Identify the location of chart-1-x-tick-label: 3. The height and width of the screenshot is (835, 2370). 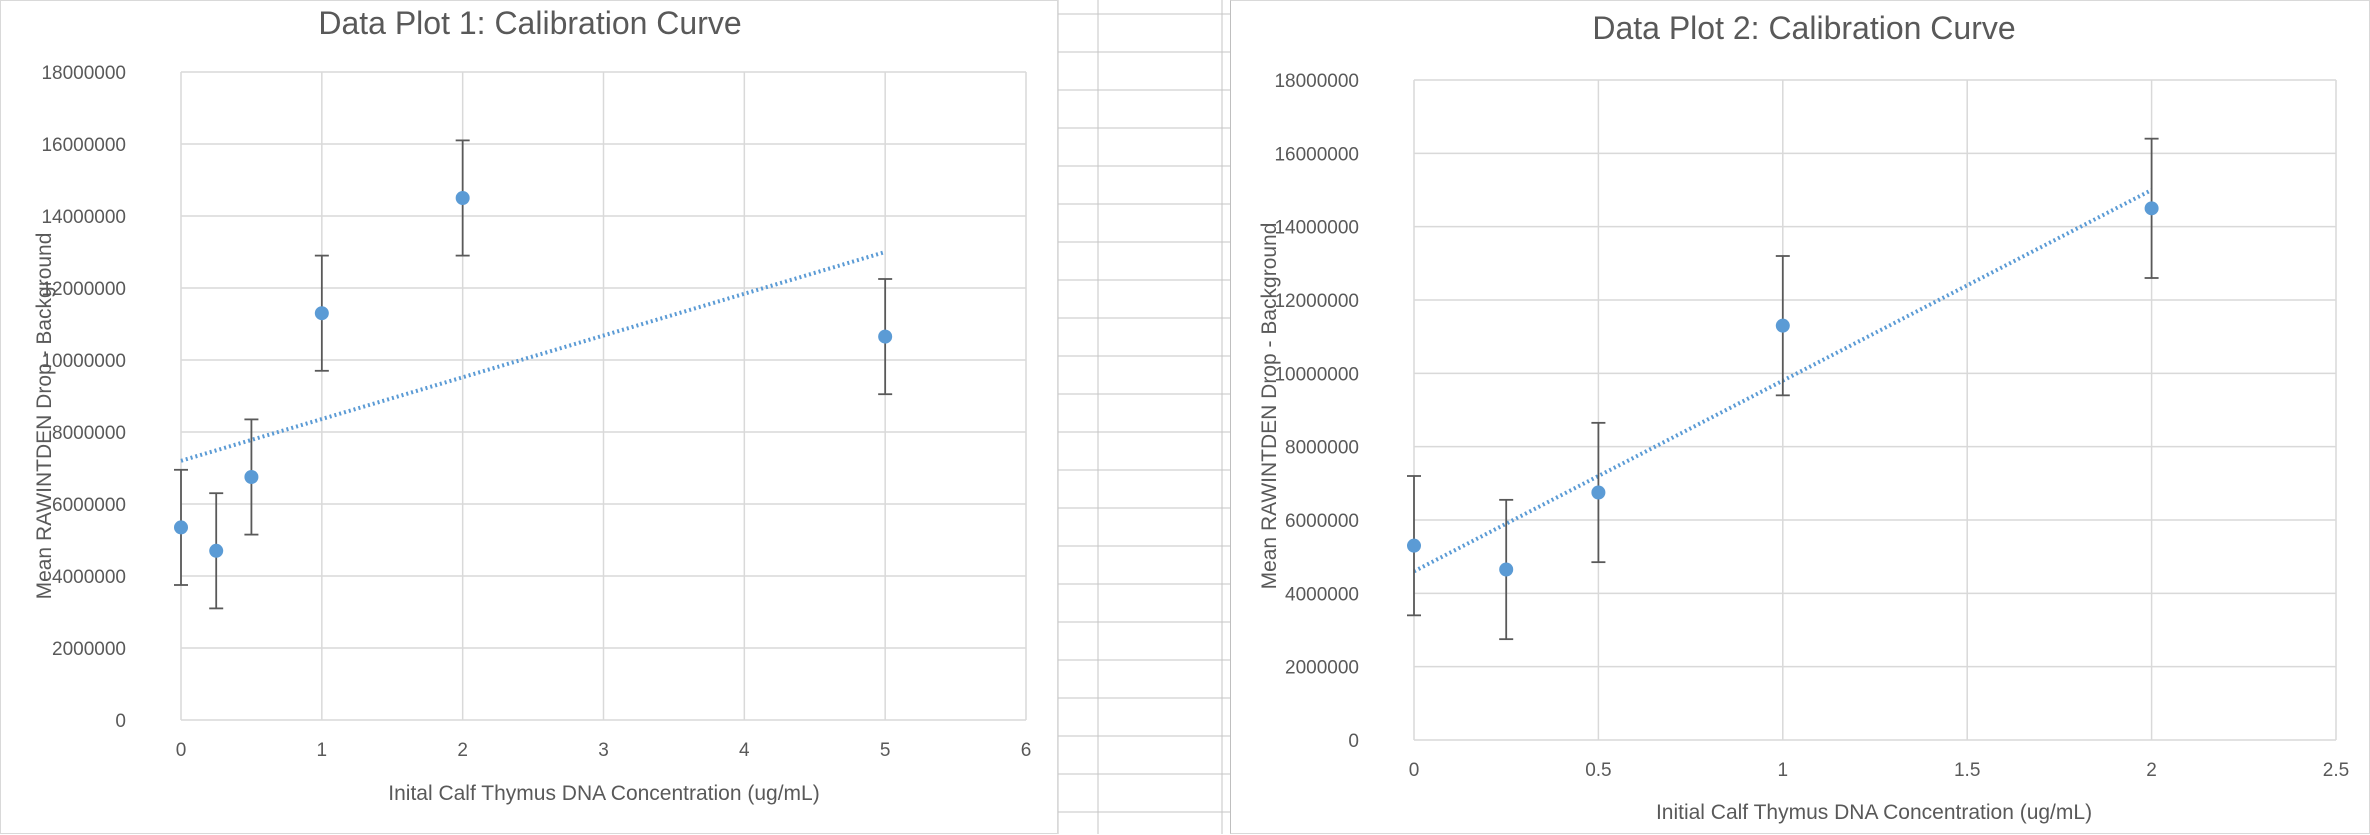
(603, 750).